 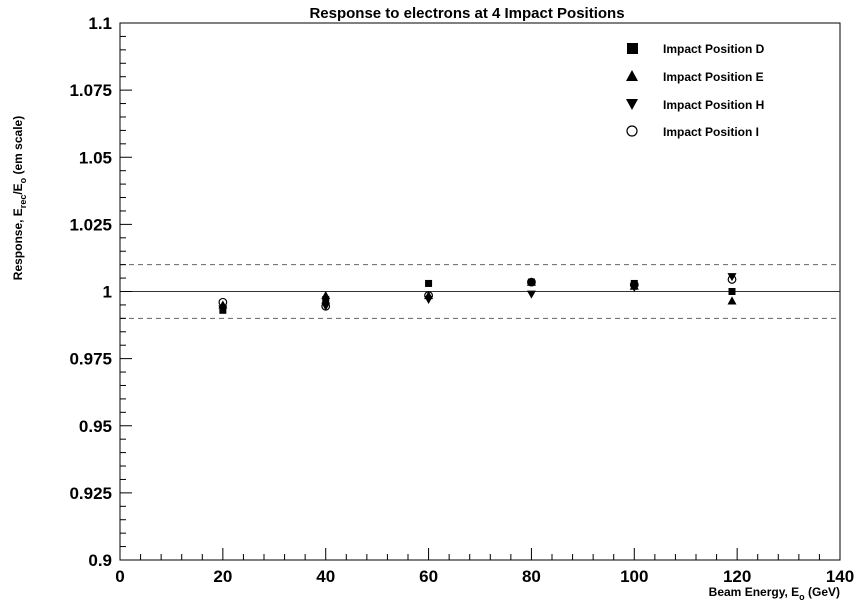 What do you see at coordinates (90, 359) in the screenshot?
I see `y-tick-label: 0.975` at bounding box center [90, 359].